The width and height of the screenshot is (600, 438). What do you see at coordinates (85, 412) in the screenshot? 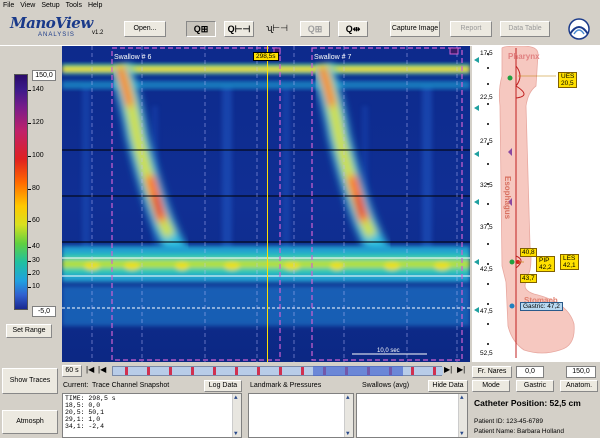
I see `snapshot-line: 20,5: 50,1` at bounding box center [85, 412].